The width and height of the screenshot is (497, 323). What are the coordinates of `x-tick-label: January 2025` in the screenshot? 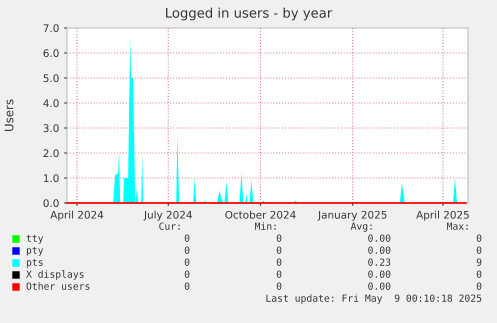 It's located at (352, 215).